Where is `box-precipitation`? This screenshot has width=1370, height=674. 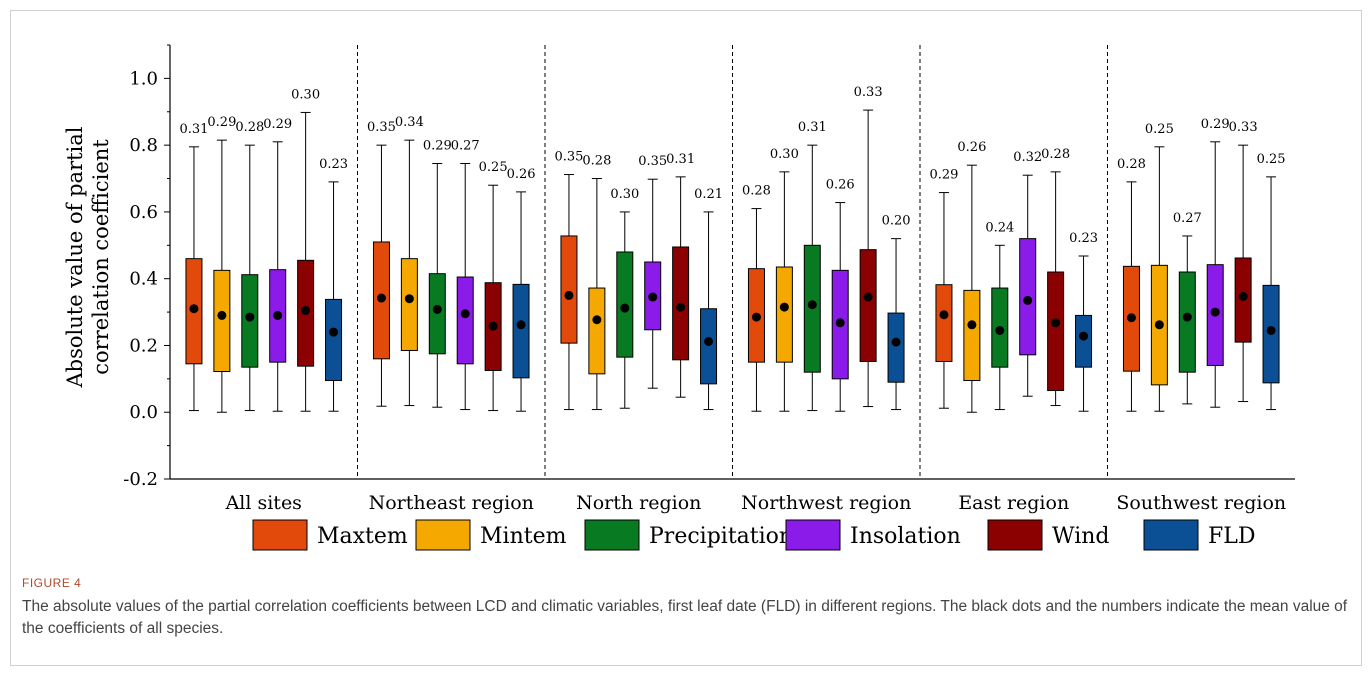
box-precipitation is located at coordinates (1187, 322).